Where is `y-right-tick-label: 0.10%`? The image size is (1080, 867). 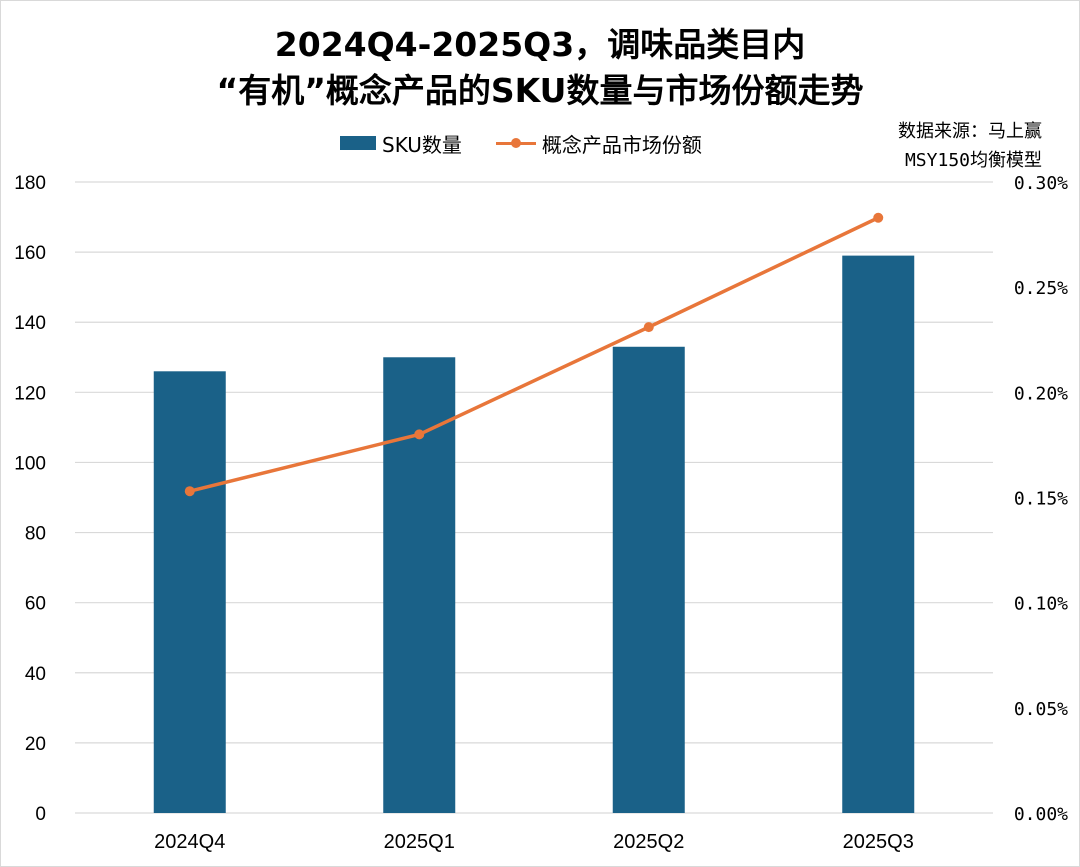
y-right-tick-label: 0.10% is located at coordinates (1041, 604).